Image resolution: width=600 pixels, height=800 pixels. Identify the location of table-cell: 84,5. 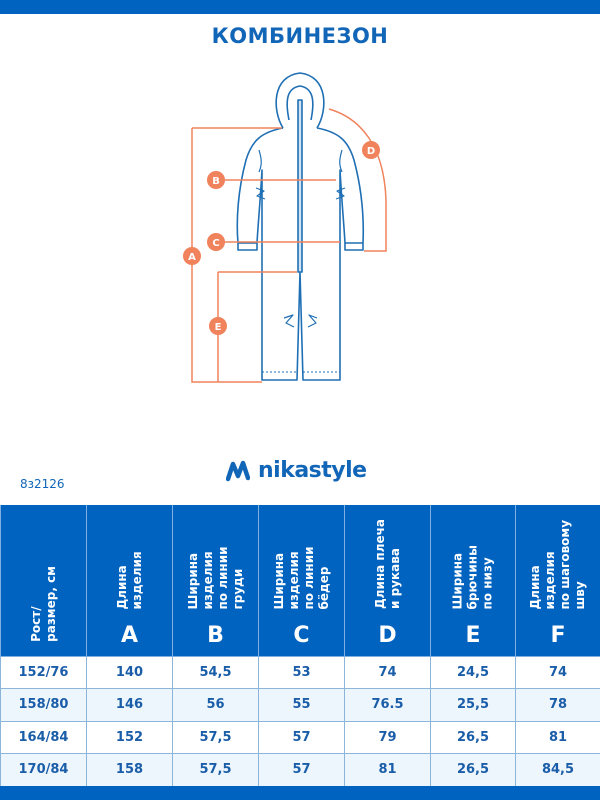
(557, 770).